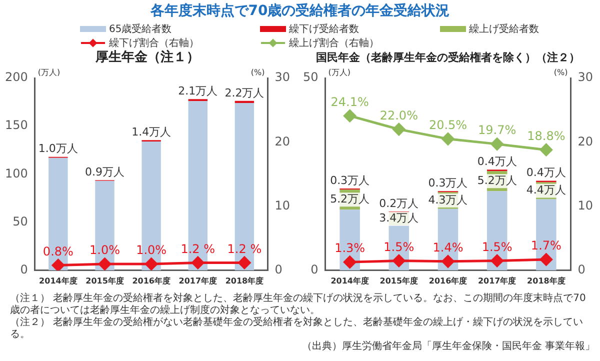 The width and height of the screenshot is (600, 361). Describe the element at coordinates (154, 43) in the screenshot. I see `legend-label: 繰下げ割合（右軸）` at that location.